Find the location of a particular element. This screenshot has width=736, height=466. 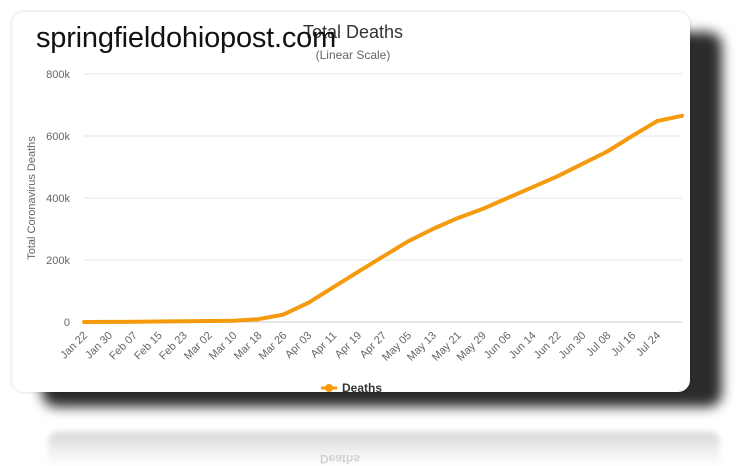

x-tick-label: Jun 30 is located at coordinates (573, 346).